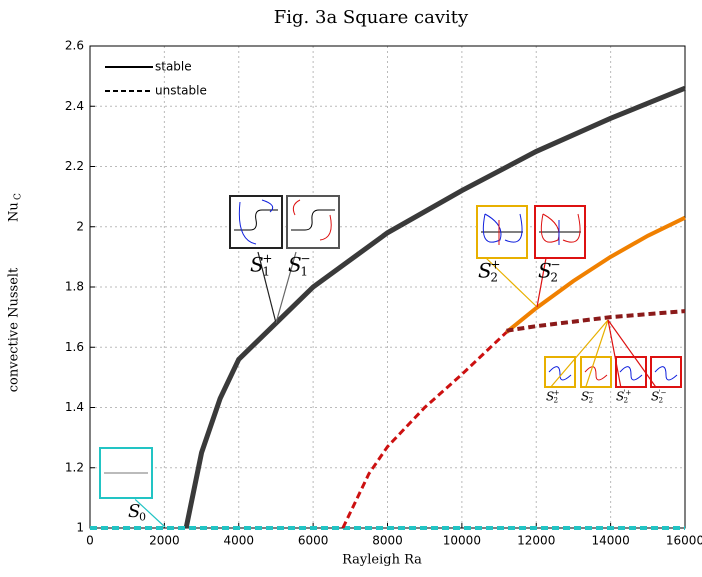 The height and width of the screenshot is (577, 702). What do you see at coordinates (662, 392) in the screenshot?
I see `annotation-sup: '−` at bounding box center [662, 392].